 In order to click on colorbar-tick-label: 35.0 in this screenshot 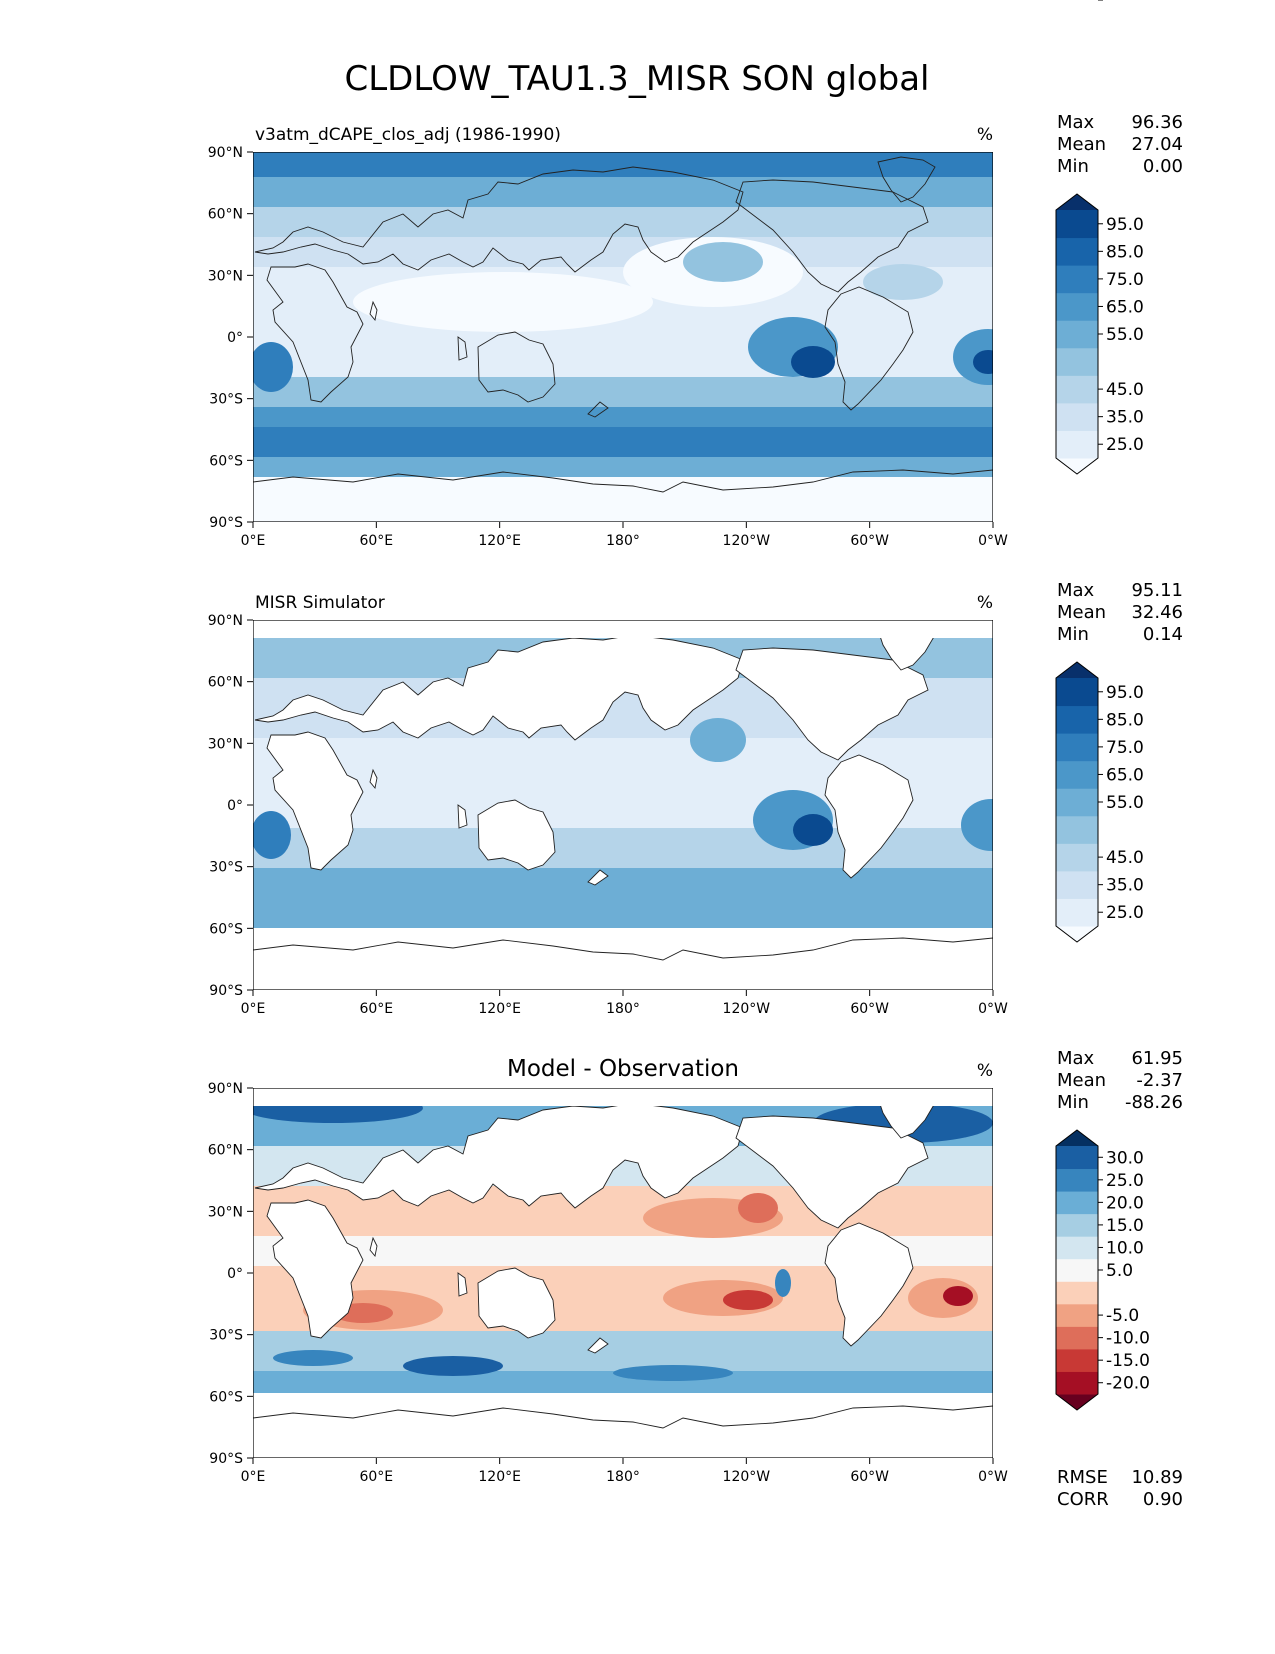, I will do `click(1125, 418)`.